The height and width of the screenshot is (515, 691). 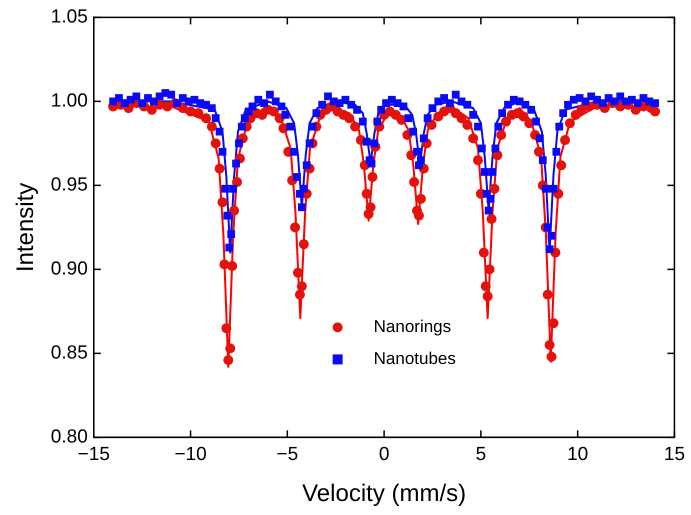 I want to click on x-tick-label: 0, so click(x=384, y=455).